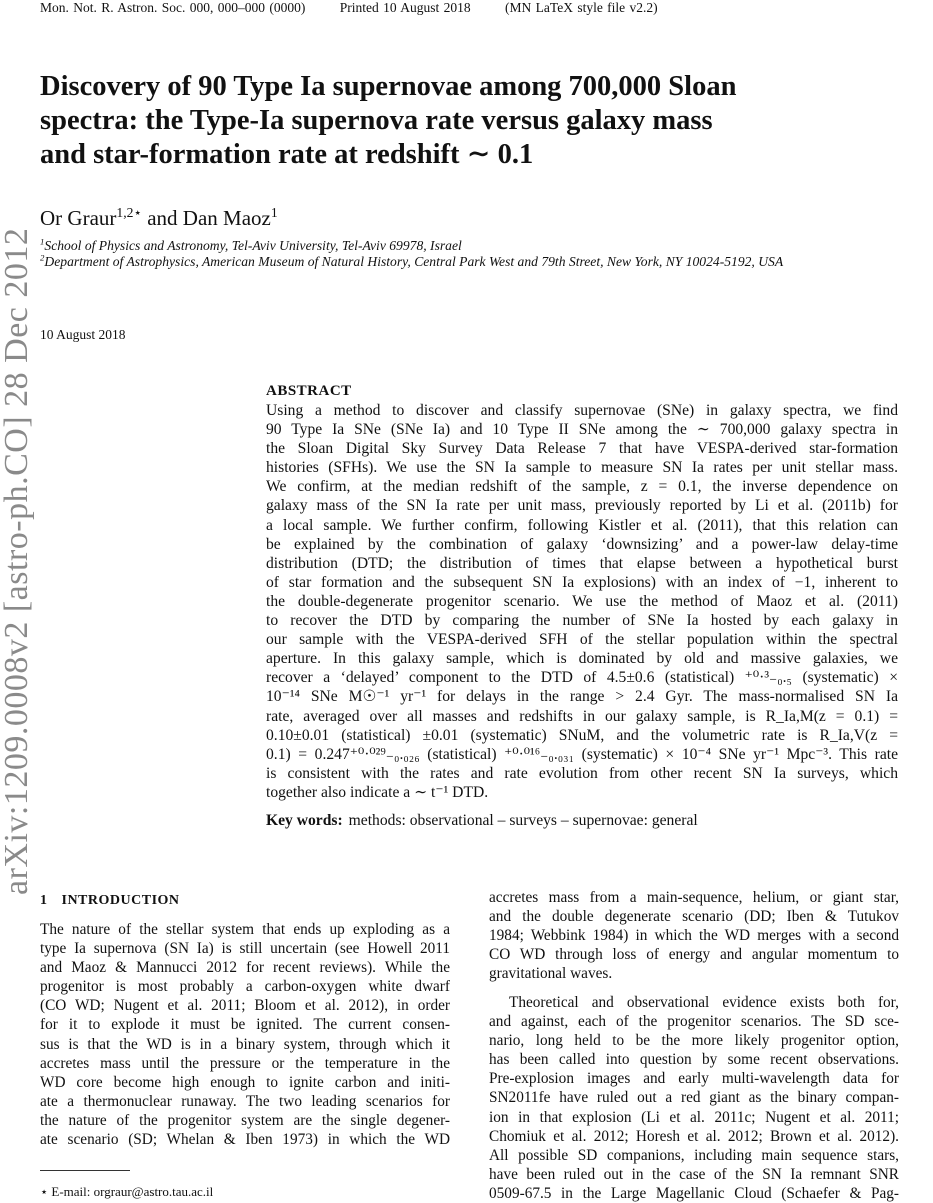  I want to click on author-name: Or Graur, so click(78, 218).